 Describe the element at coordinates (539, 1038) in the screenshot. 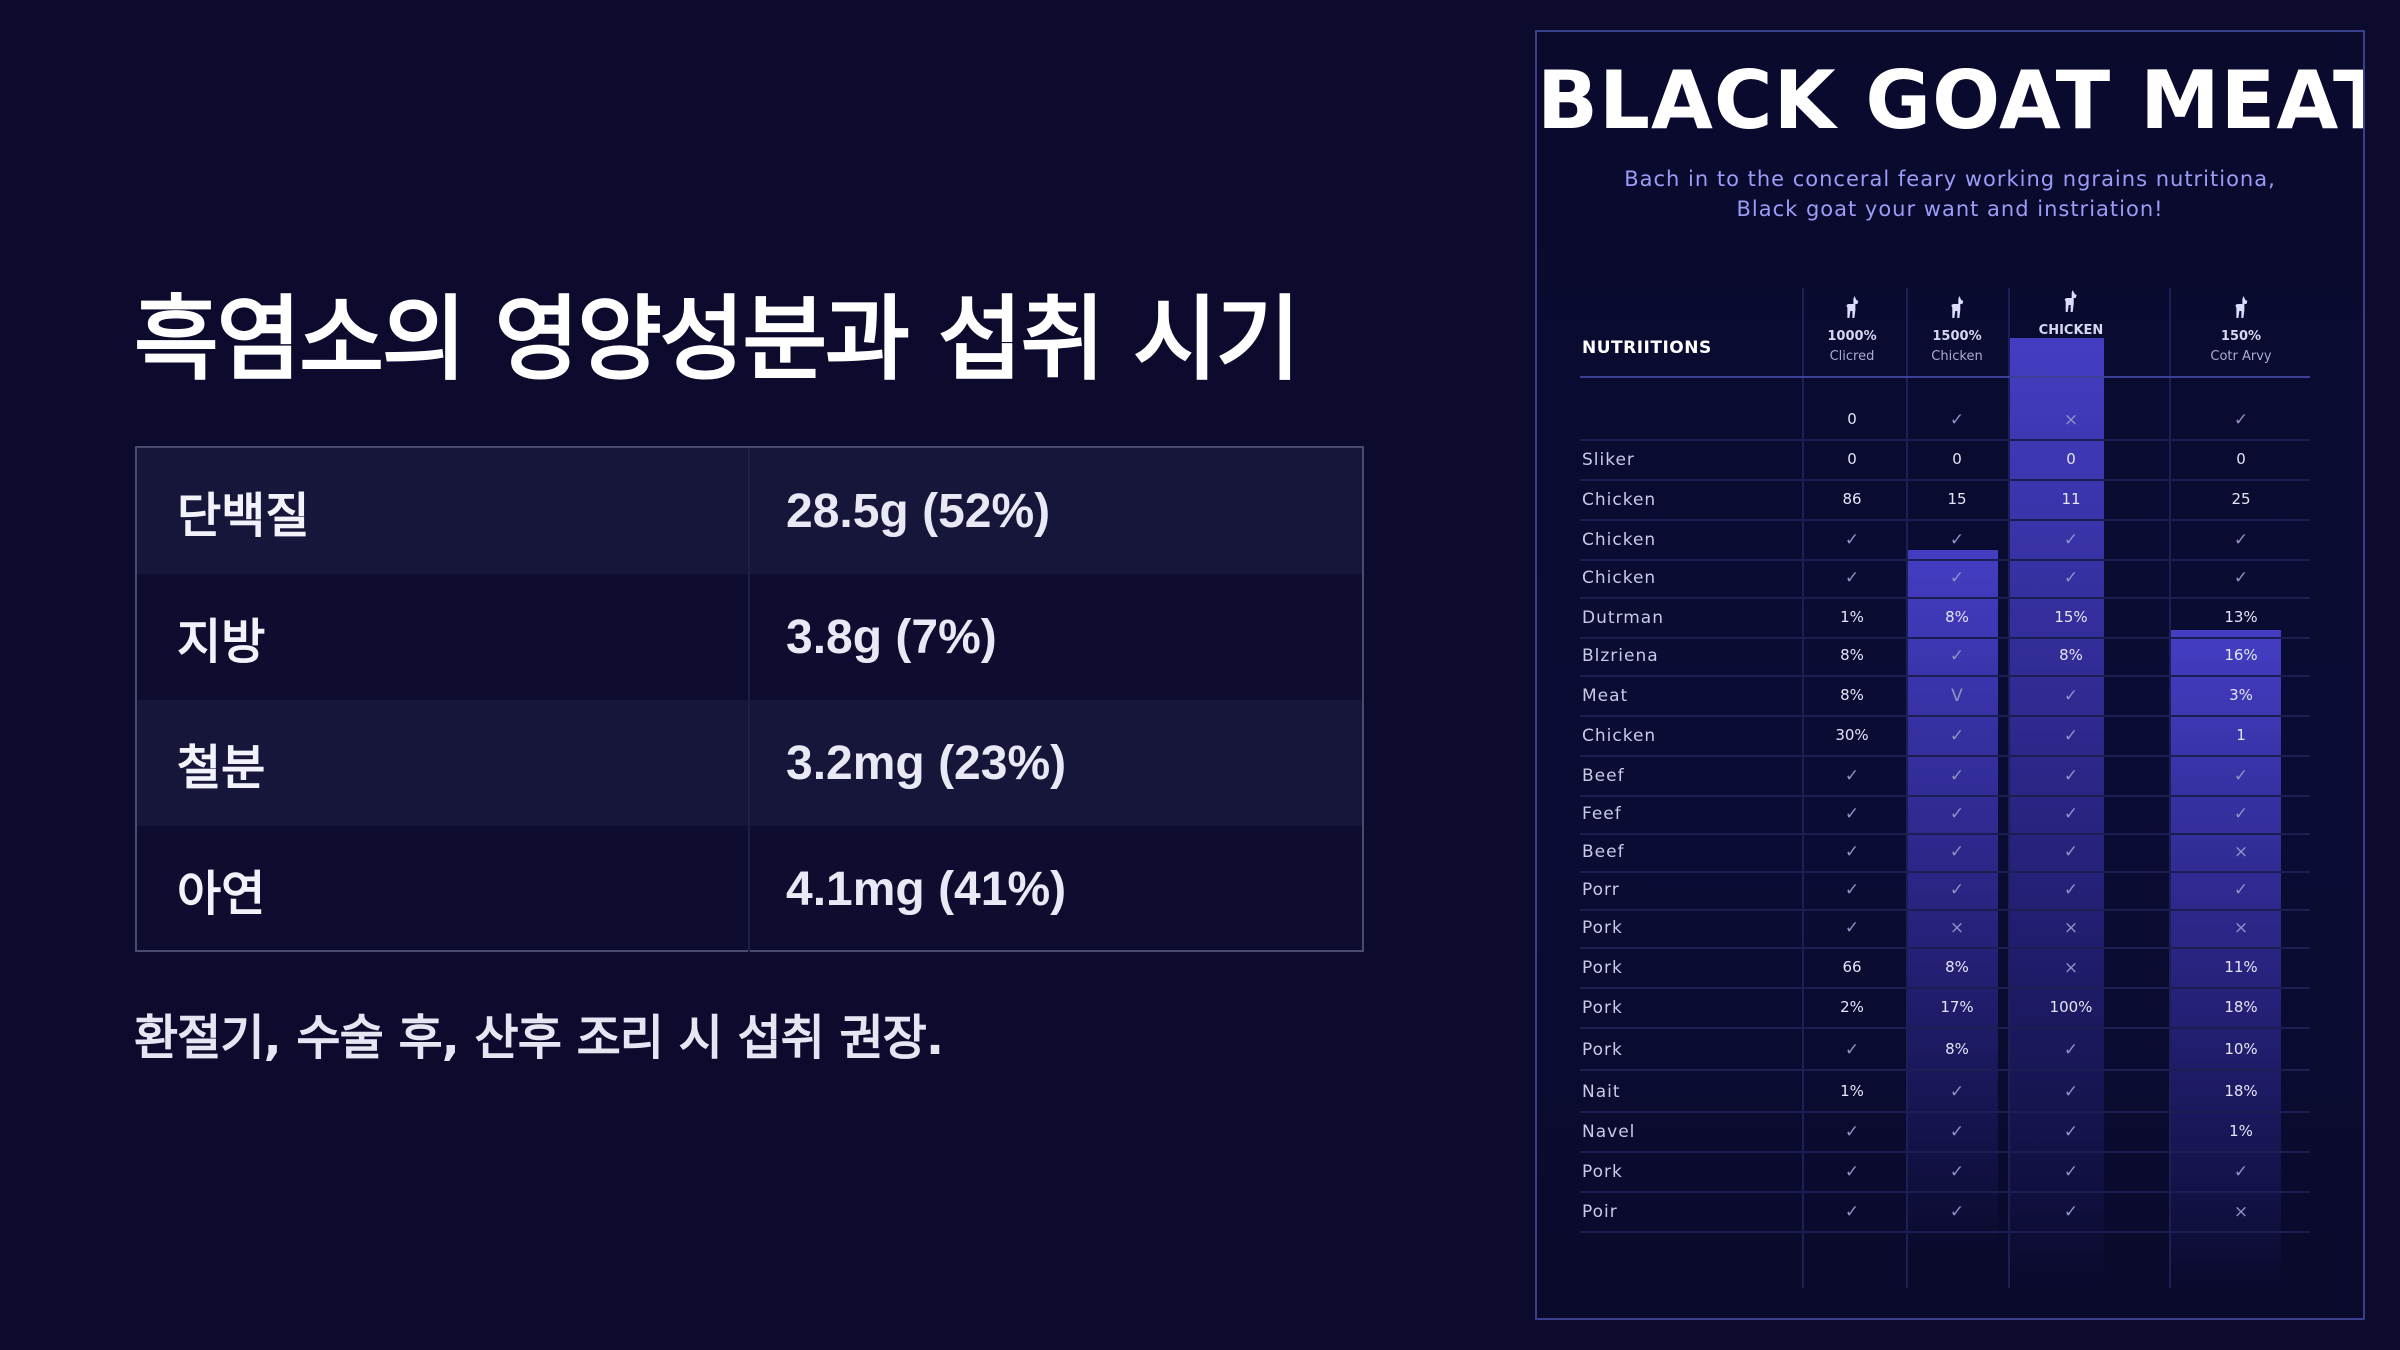

I see `intake-note: 환절기, 수술 후, 산후 조리 시 섭취 권장.` at that location.